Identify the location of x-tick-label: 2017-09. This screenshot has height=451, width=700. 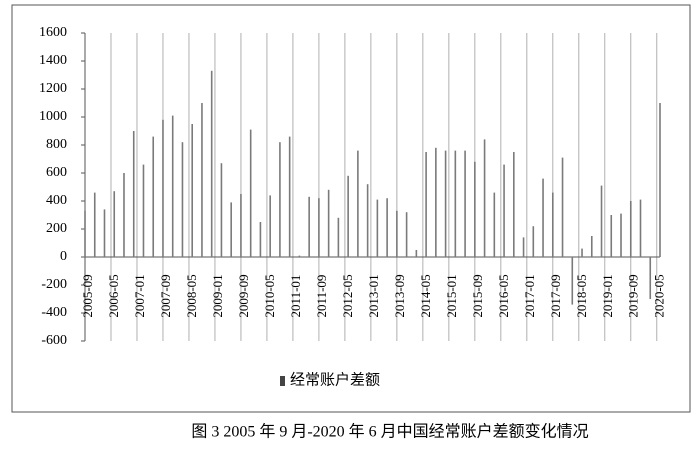
(555, 295).